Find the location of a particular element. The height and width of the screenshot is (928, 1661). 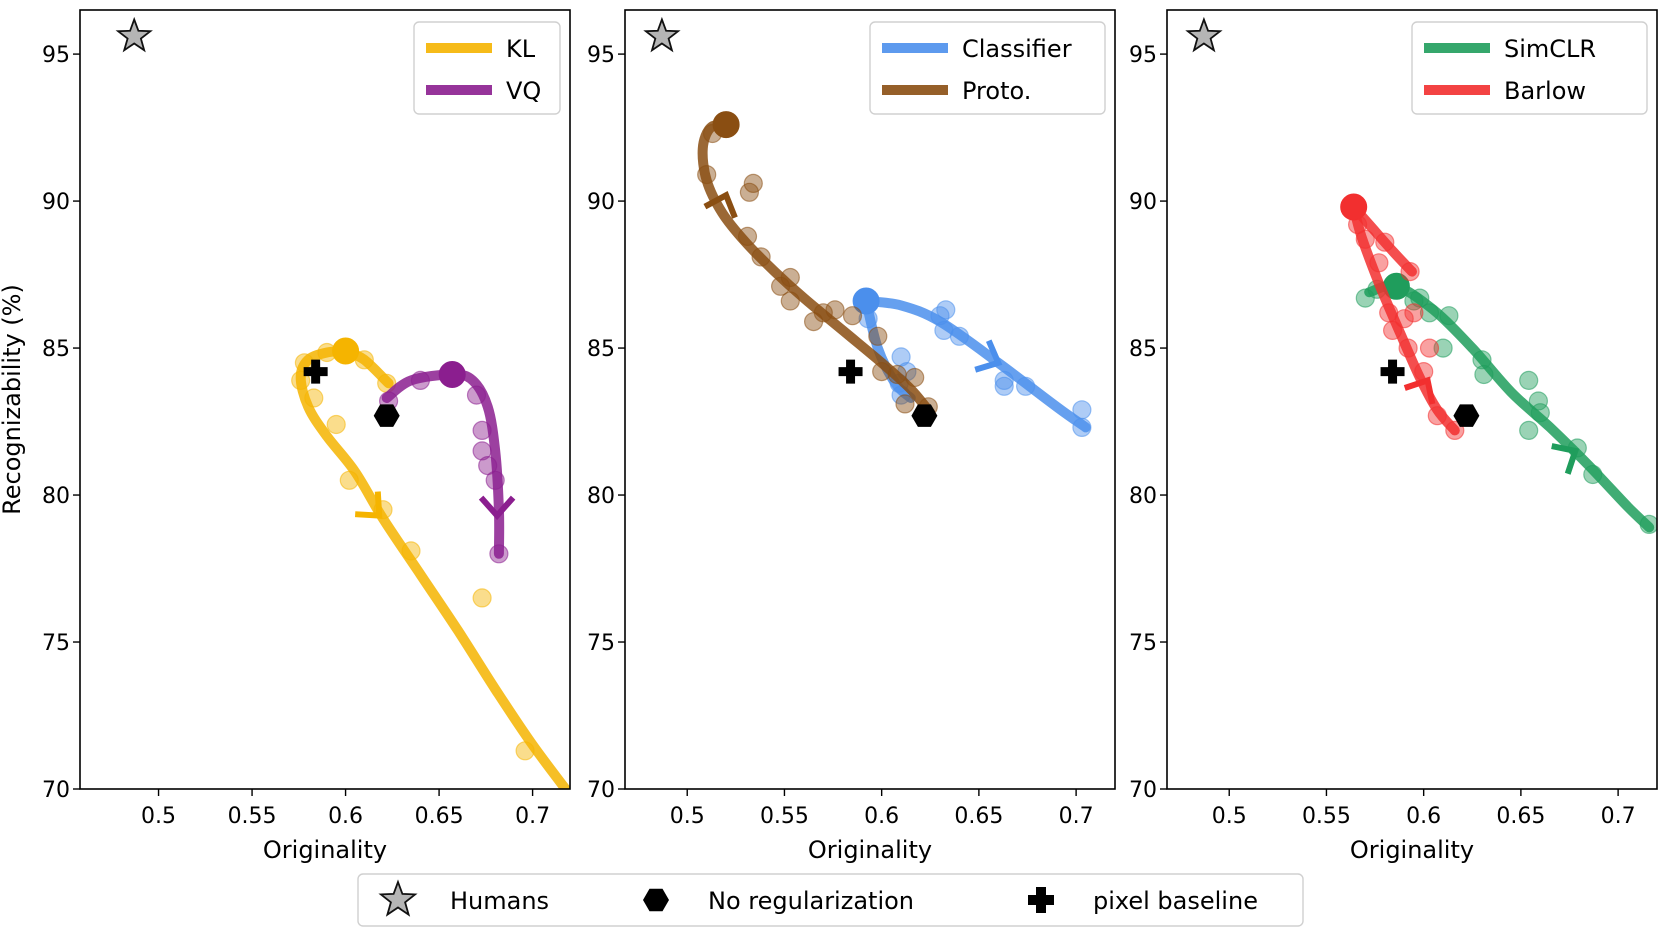

panel-2-series-classifier-endpoint is located at coordinates (866, 301).